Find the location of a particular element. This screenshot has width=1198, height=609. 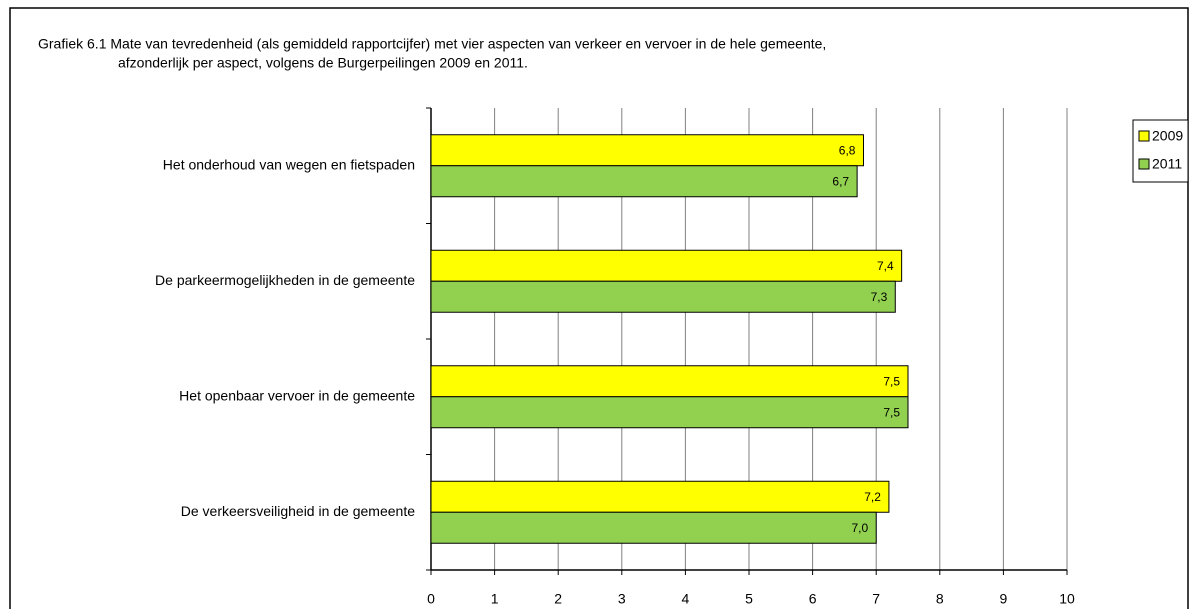

legend-label: 2011 is located at coordinates (1167, 164).